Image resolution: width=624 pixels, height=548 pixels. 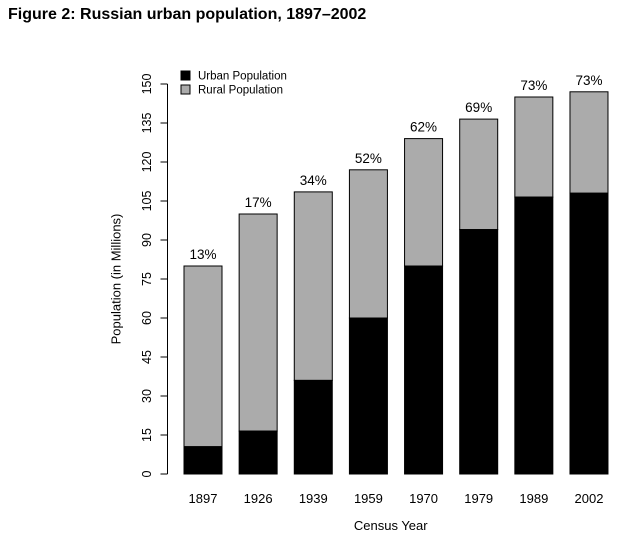 I want to click on urban-percent-label-1939: 34%, so click(x=313, y=180).